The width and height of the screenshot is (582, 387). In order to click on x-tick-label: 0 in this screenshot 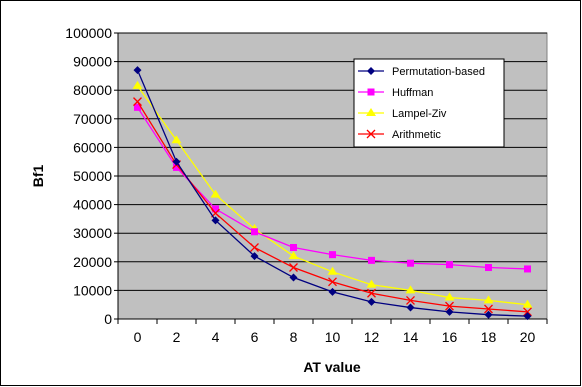, I will do `click(138, 337)`.